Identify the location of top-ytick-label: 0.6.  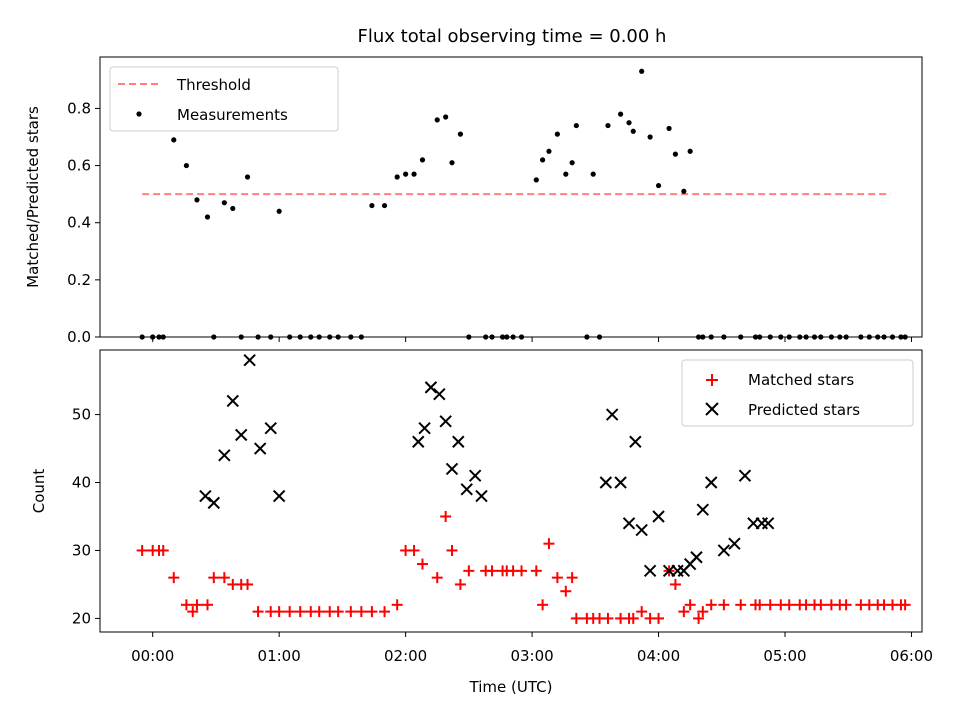
(79, 166).